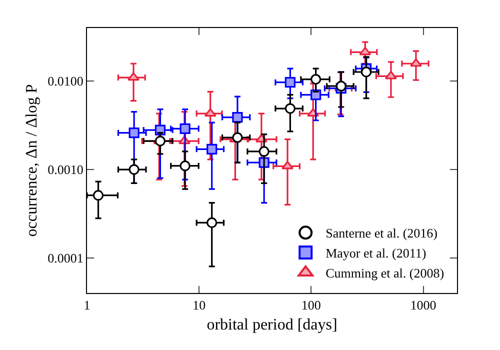 This screenshot has width=500, height=350. Describe the element at coordinates (87, 305) in the screenshot. I see `x-tick-label: 1` at that location.